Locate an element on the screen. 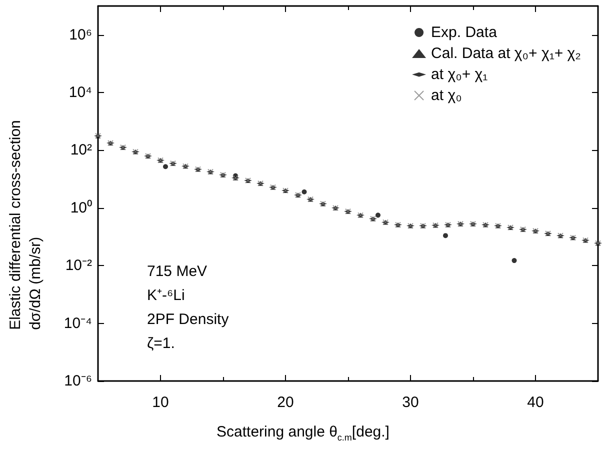 The image size is (606, 450). y-tick-label: 10⁴ is located at coordinates (80, 93).